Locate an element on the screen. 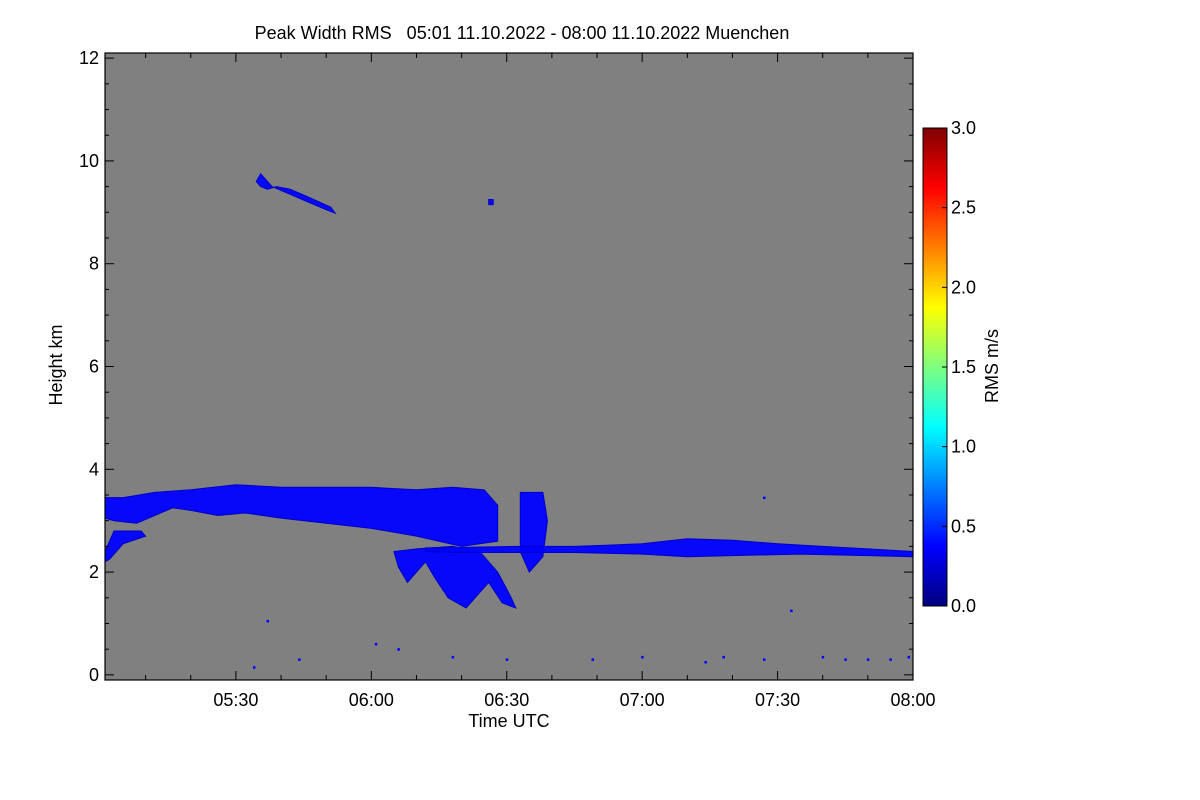 This screenshot has height=800, width=1200. y-tick-label: 8 is located at coordinates (94, 264).